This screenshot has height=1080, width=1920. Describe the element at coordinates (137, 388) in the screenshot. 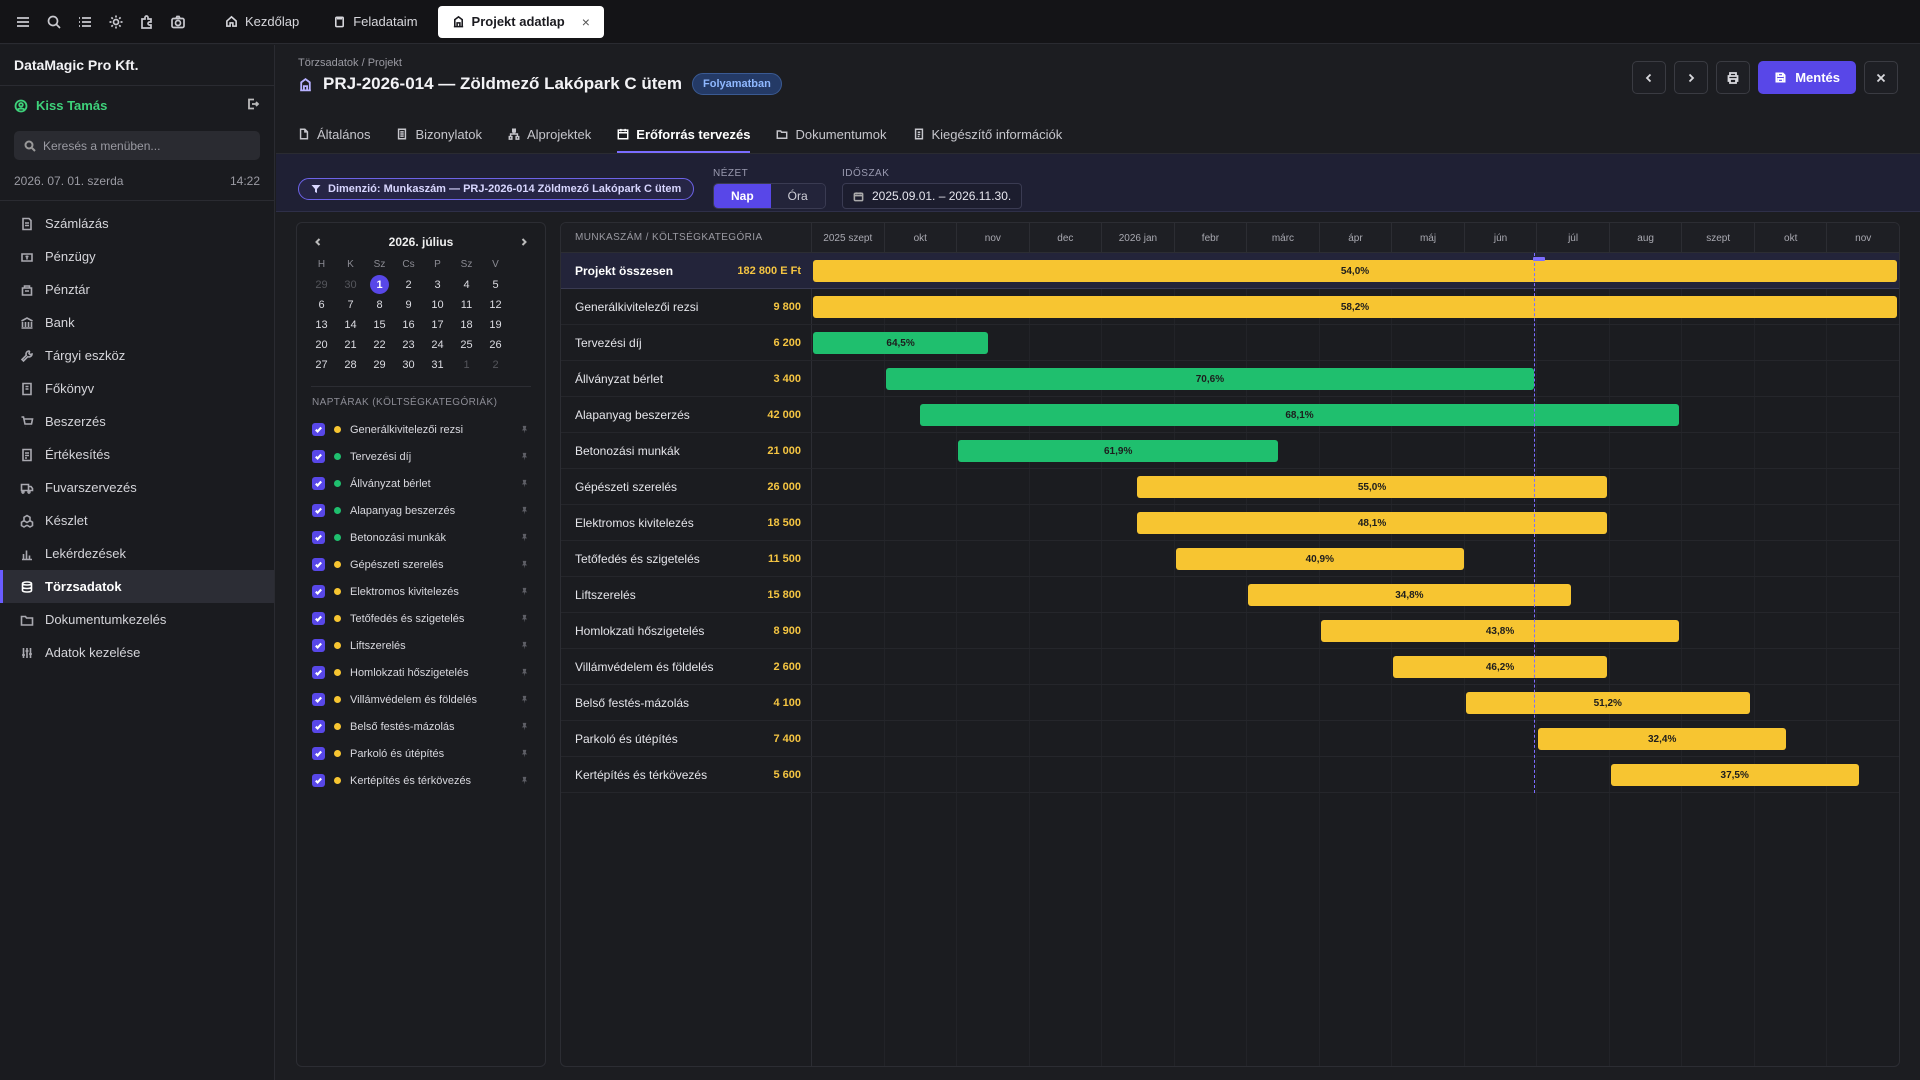

I see `sidebar-item-fokonyv: Főkönyv` at that location.